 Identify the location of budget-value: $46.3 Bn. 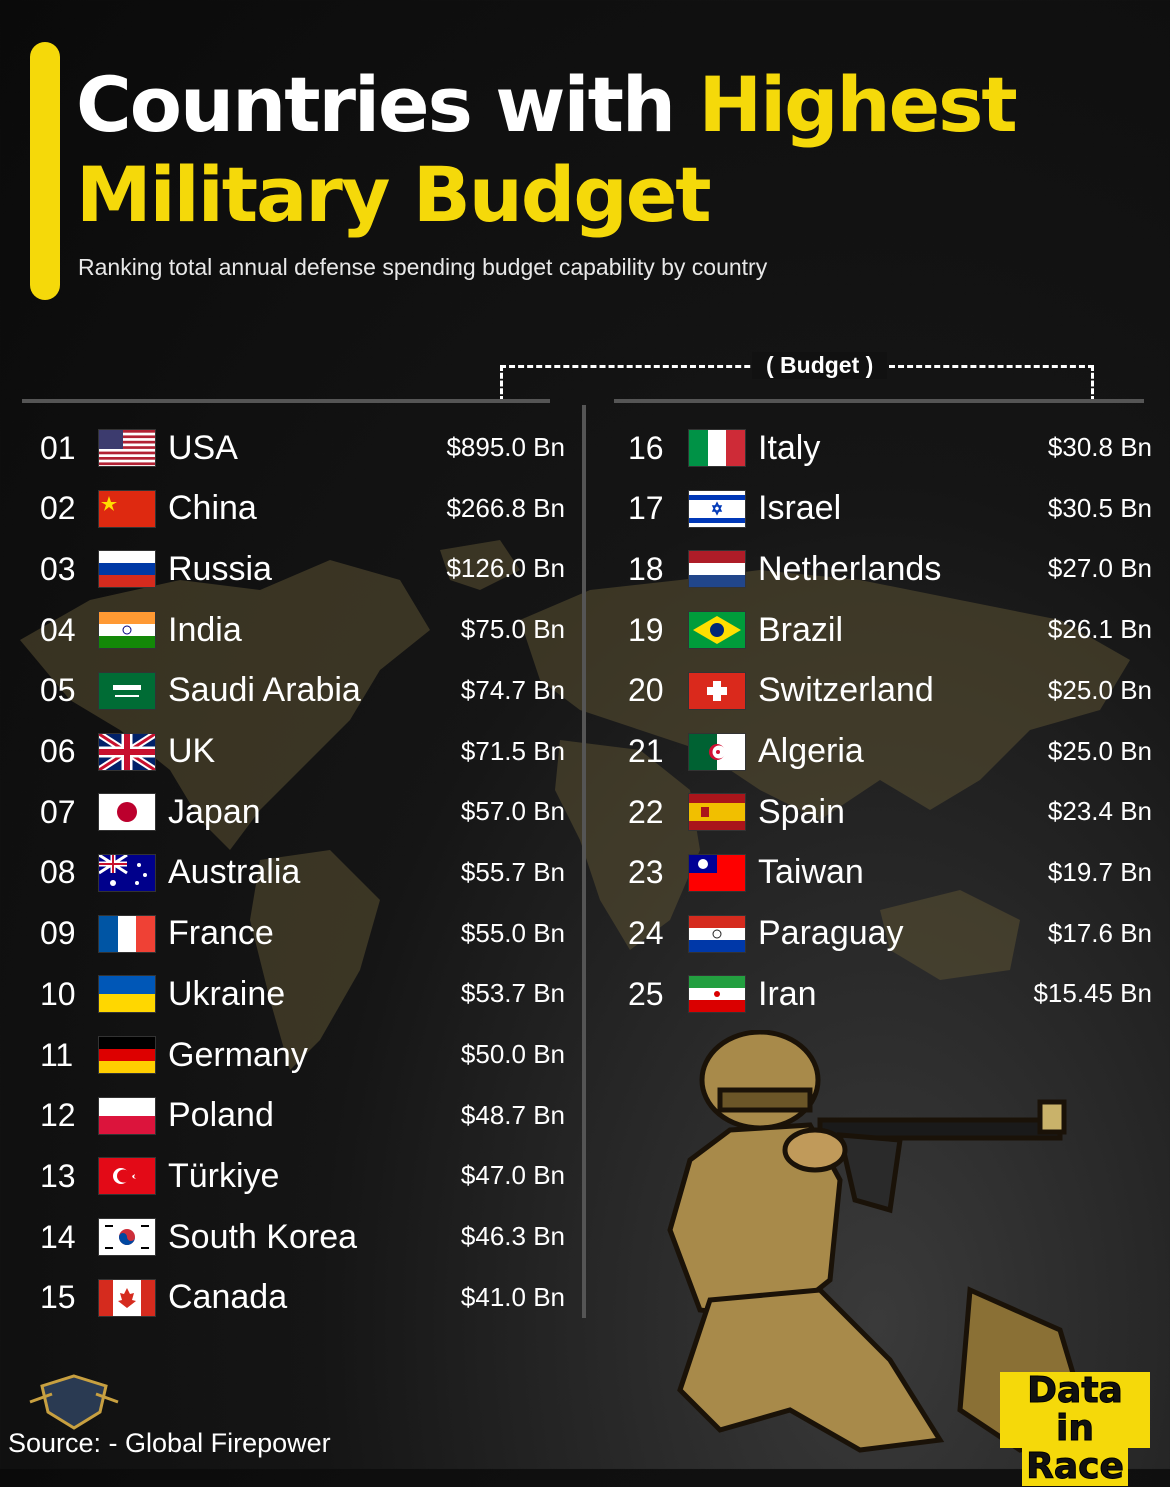
(512, 1236).